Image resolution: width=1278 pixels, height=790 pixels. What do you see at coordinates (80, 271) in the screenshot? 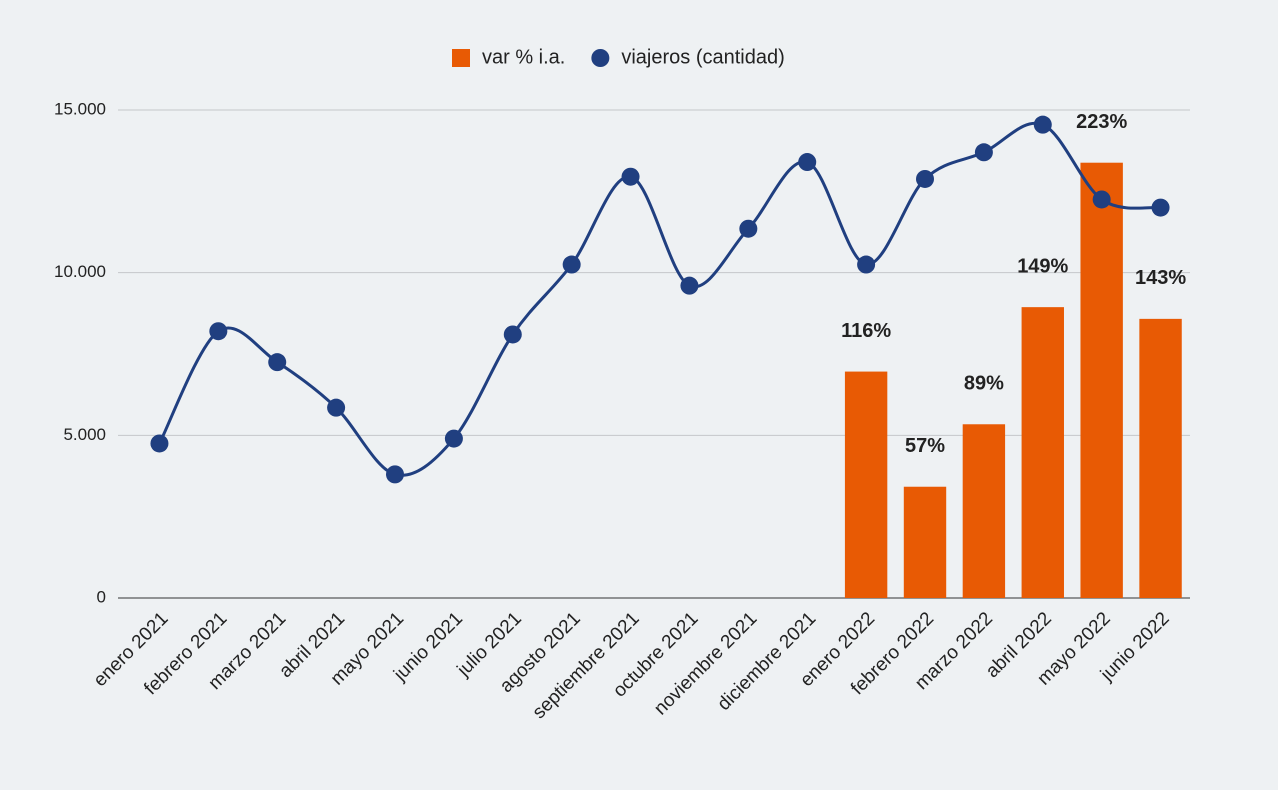
I see `y-tick-label: 10.000` at bounding box center [80, 271].